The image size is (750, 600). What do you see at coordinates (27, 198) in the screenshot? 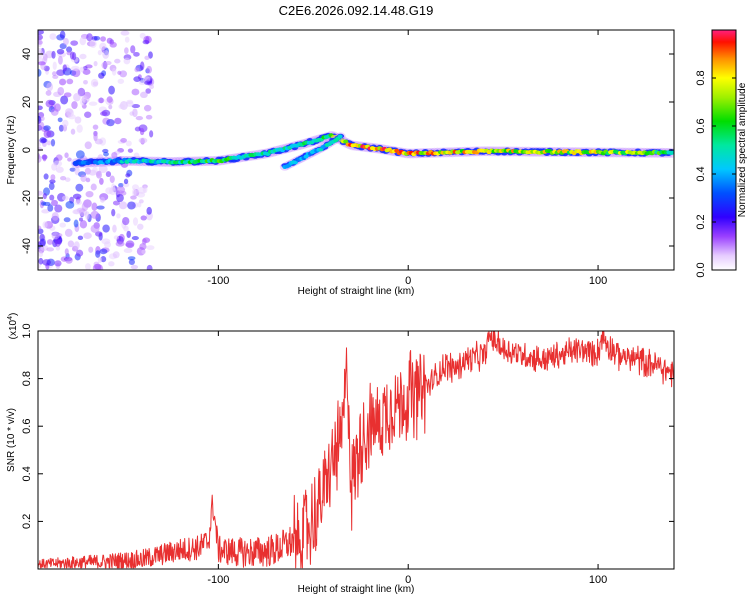
I see `y-tick-label: -20` at bounding box center [27, 198].